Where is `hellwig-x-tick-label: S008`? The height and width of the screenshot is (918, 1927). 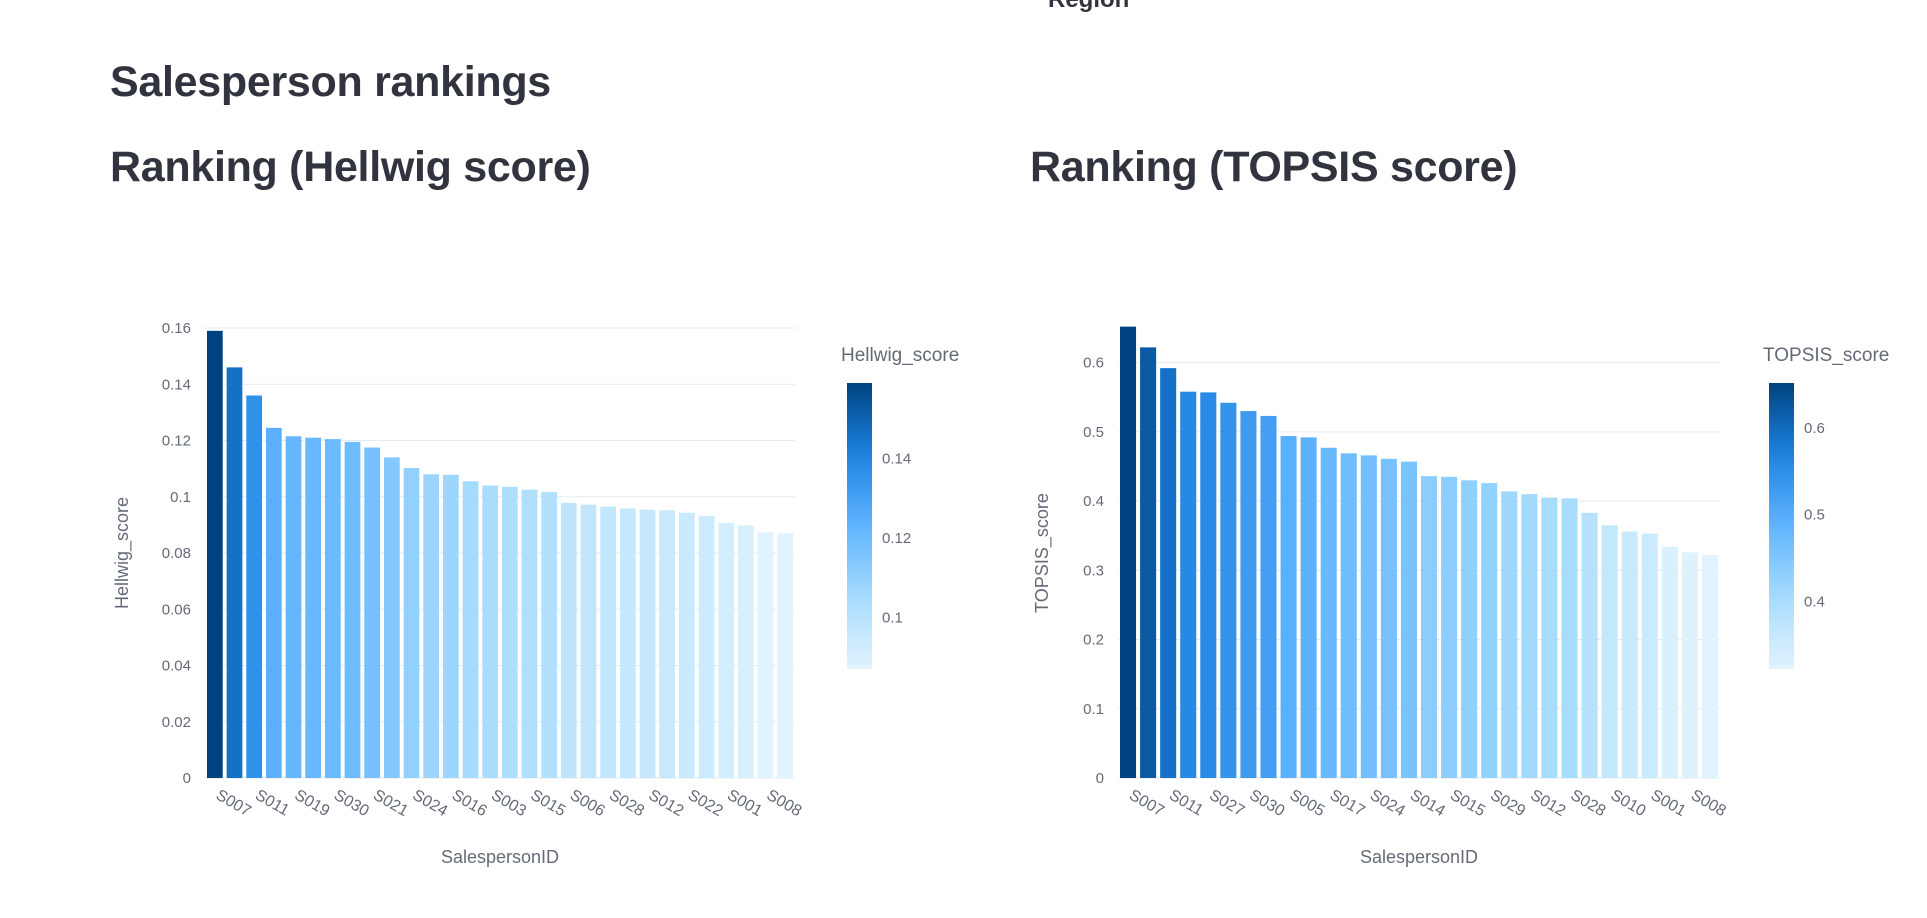 hellwig-x-tick-label: S008 is located at coordinates (784, 803).